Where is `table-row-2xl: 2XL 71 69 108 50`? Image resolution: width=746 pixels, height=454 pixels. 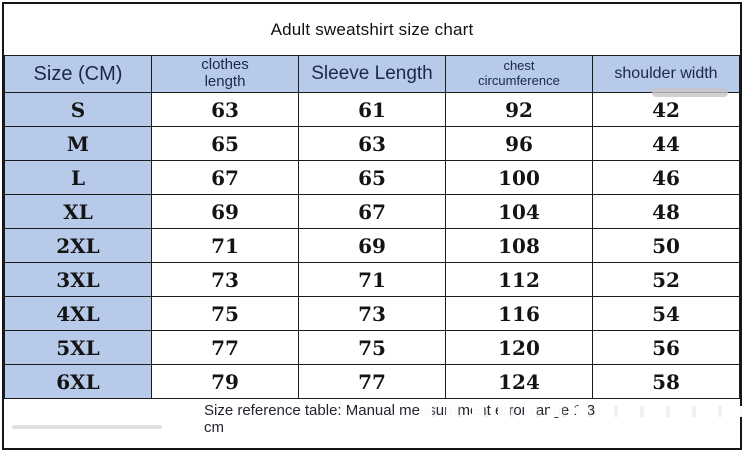
table-row-2xl: 2XL 71 69 108 50 is located at coordinates (372, 245).